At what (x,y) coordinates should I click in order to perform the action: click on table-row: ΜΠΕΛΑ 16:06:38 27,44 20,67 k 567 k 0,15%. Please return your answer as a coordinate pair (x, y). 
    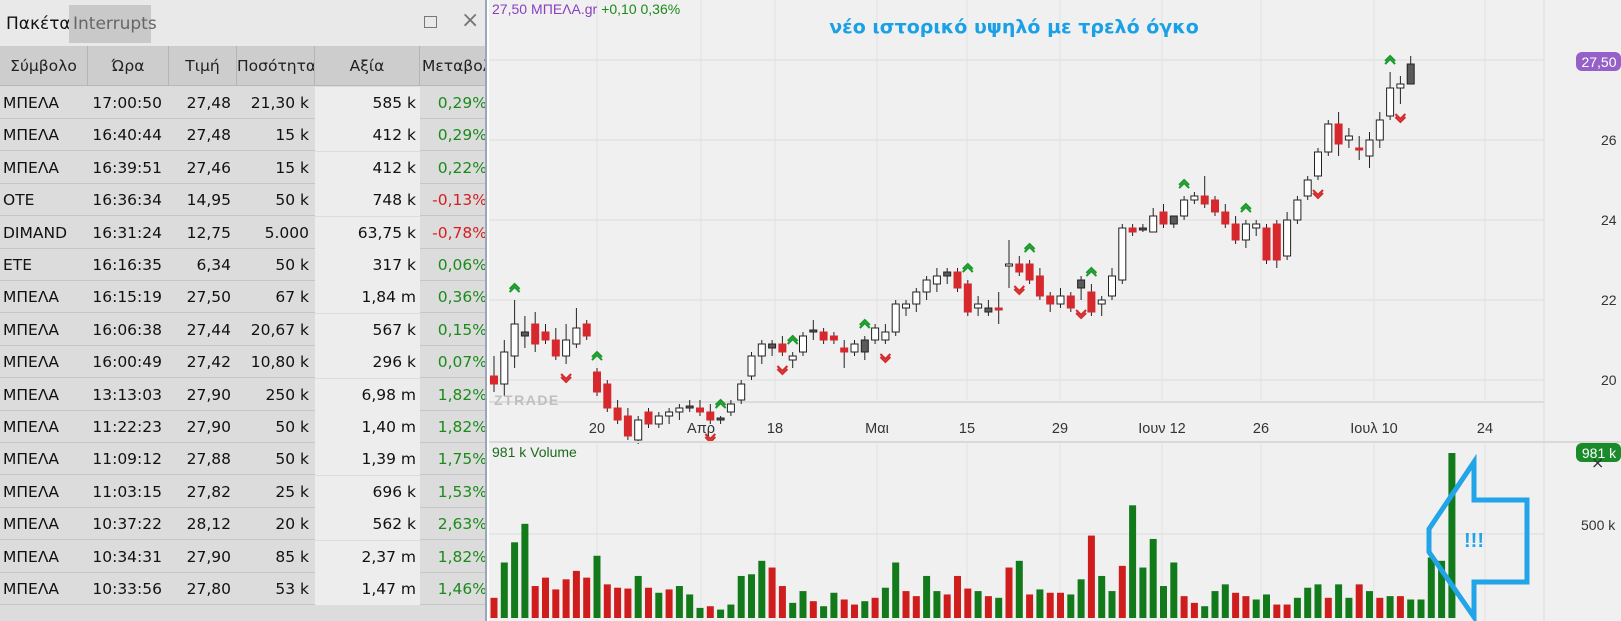
    Looking at the image, I should click on (242, 329).